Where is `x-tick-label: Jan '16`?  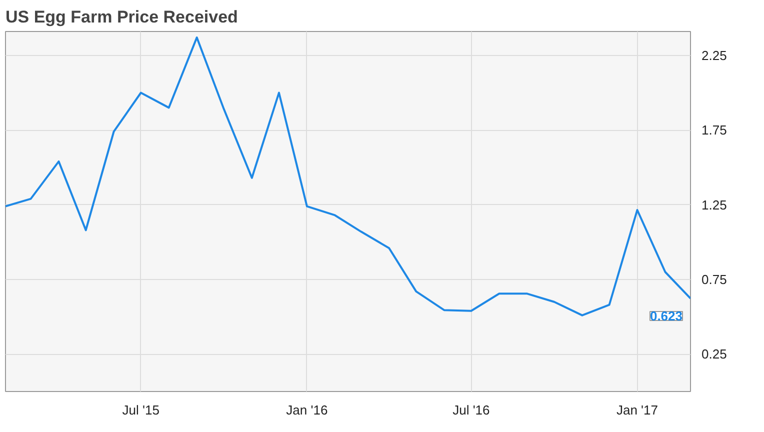
x-tick-label: Jan '16 is located at coordinates (307, 410).